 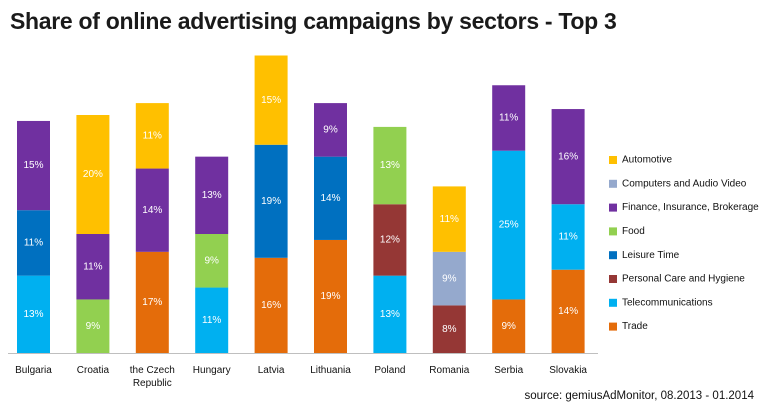 I want to click on category-label-poland: Poland, so click(x=389, y=370).